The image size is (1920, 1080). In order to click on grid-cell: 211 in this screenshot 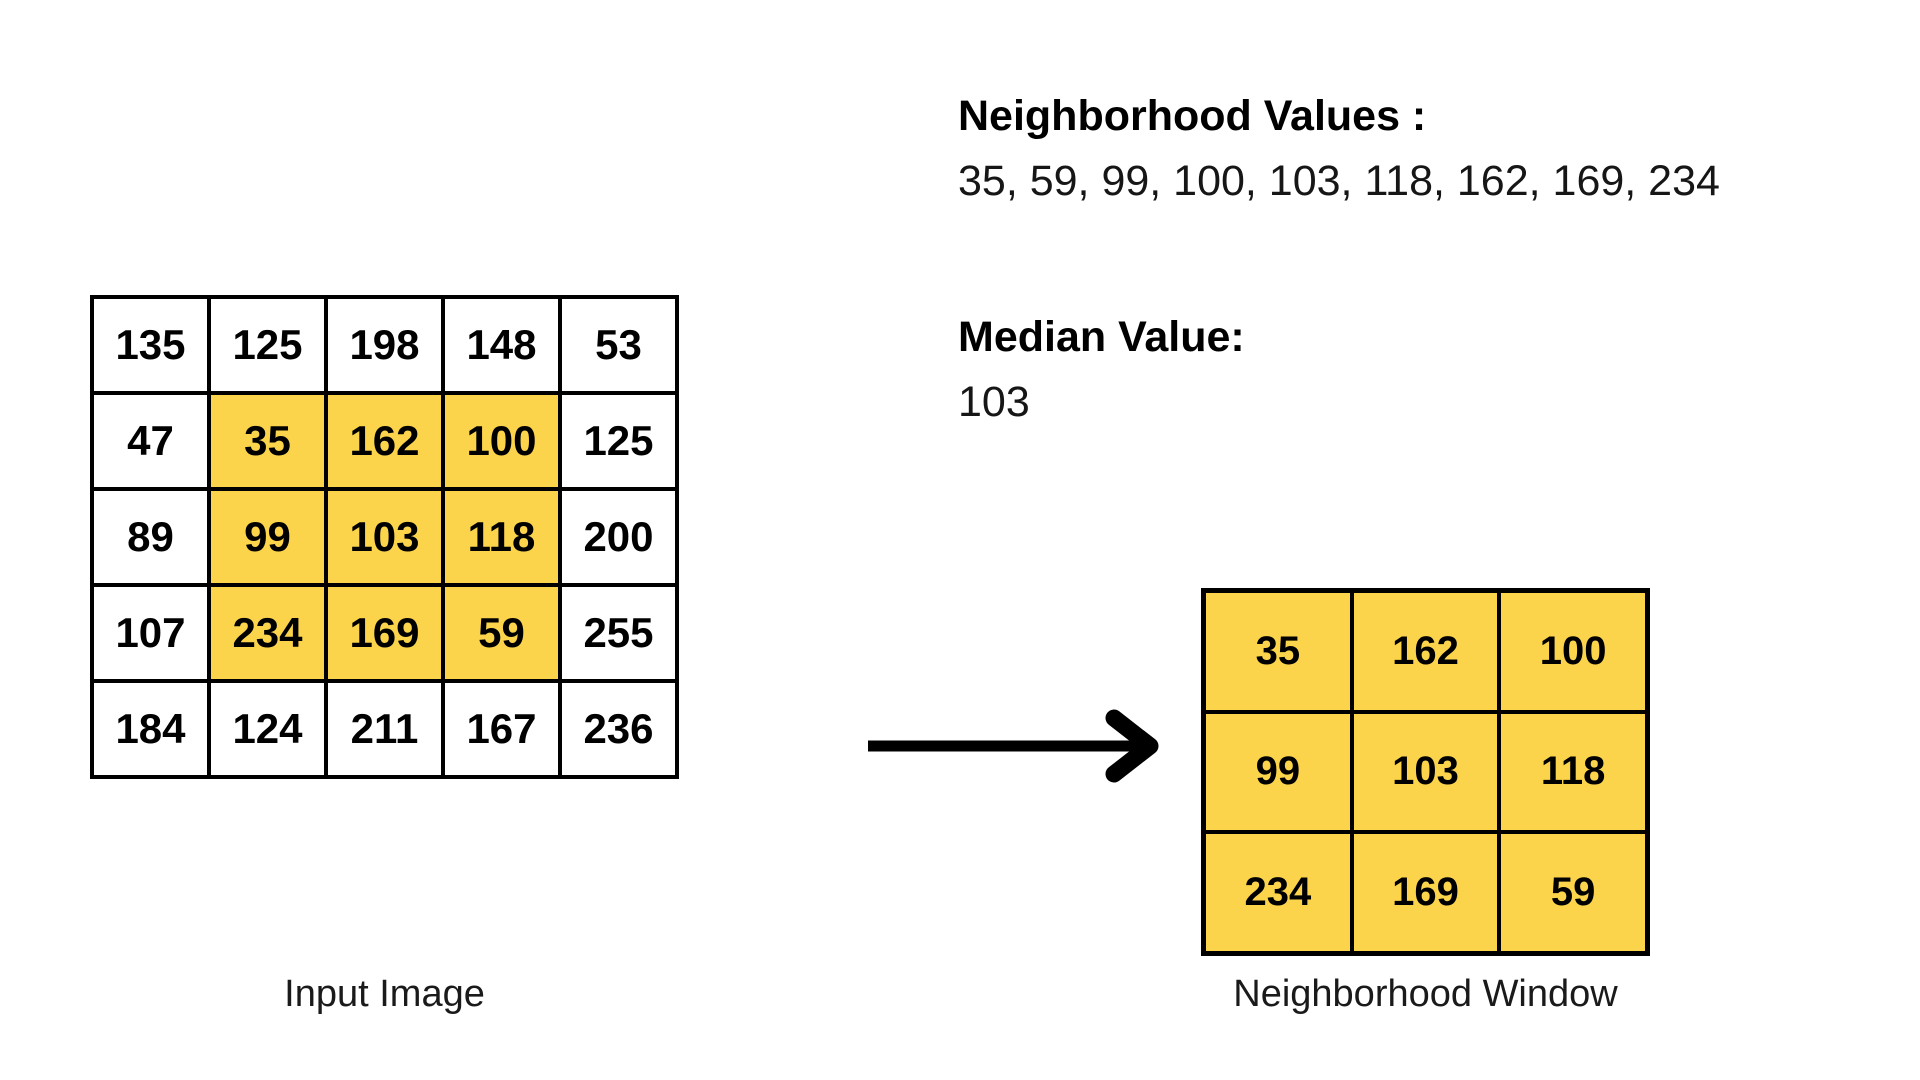, I will do `click(384, 729)`.